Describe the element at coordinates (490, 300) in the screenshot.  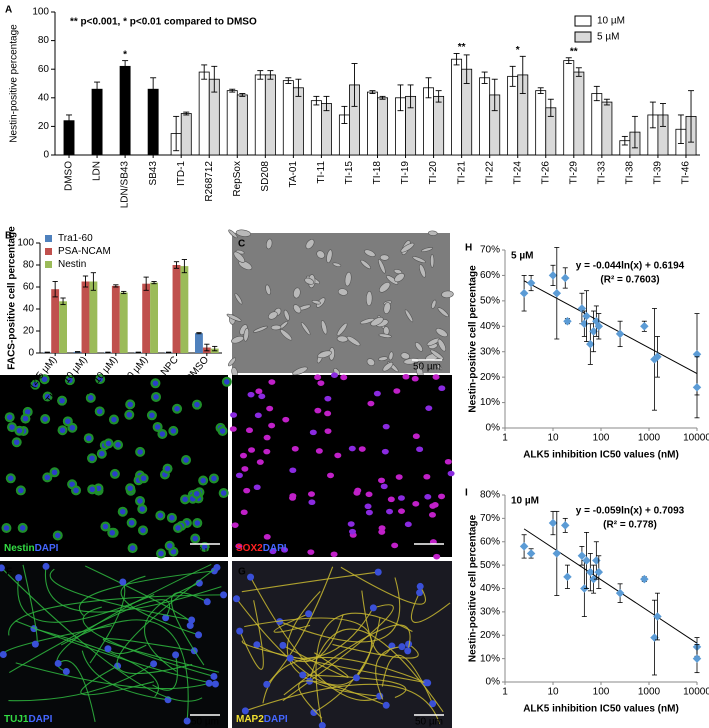
I see `y-tick-label: 50%` at that location.